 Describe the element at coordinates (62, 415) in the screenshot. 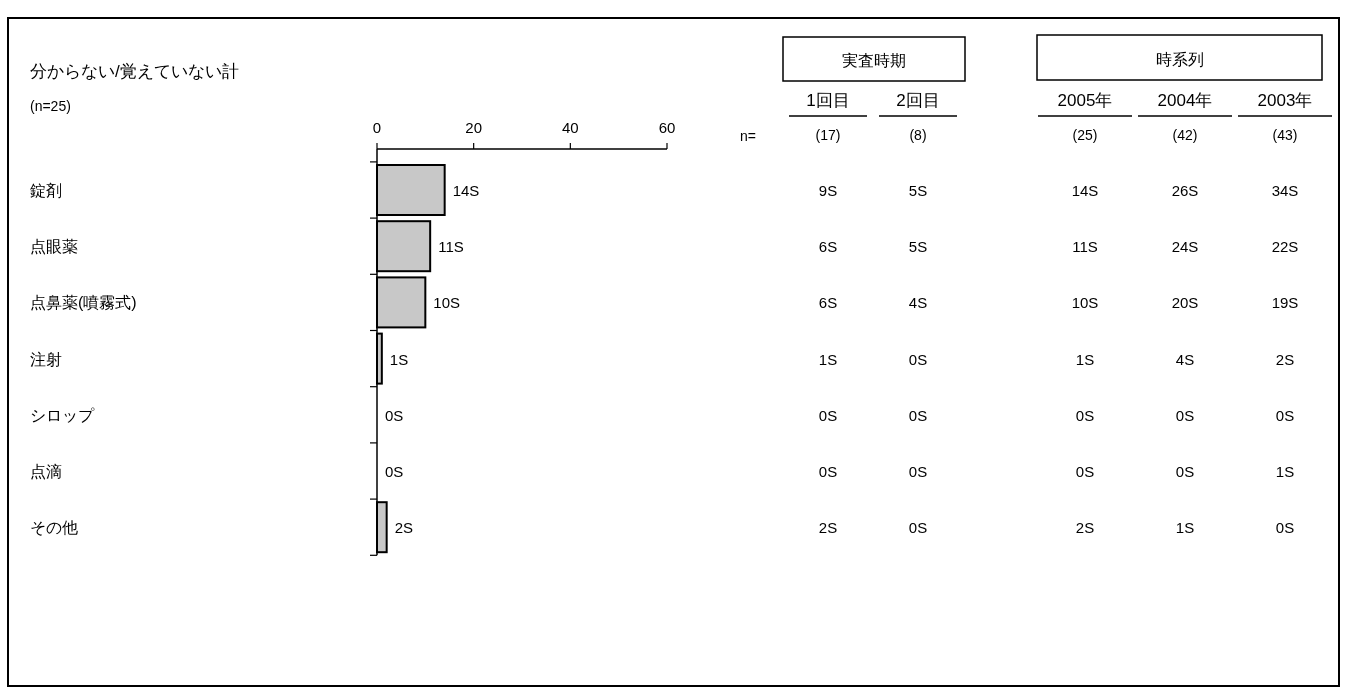

I see `y-tick-label: シロップ` at that location.